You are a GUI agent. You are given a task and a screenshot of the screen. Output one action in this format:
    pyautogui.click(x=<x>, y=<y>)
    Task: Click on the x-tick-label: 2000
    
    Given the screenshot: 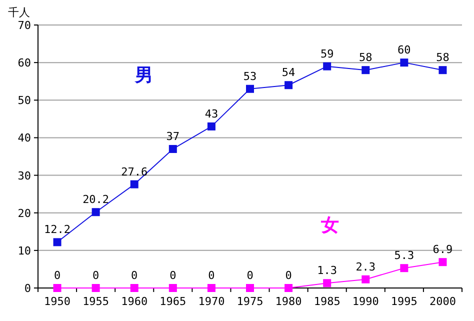 What is the action you would take?
    pyautogui.click(x=442, y=301)
    